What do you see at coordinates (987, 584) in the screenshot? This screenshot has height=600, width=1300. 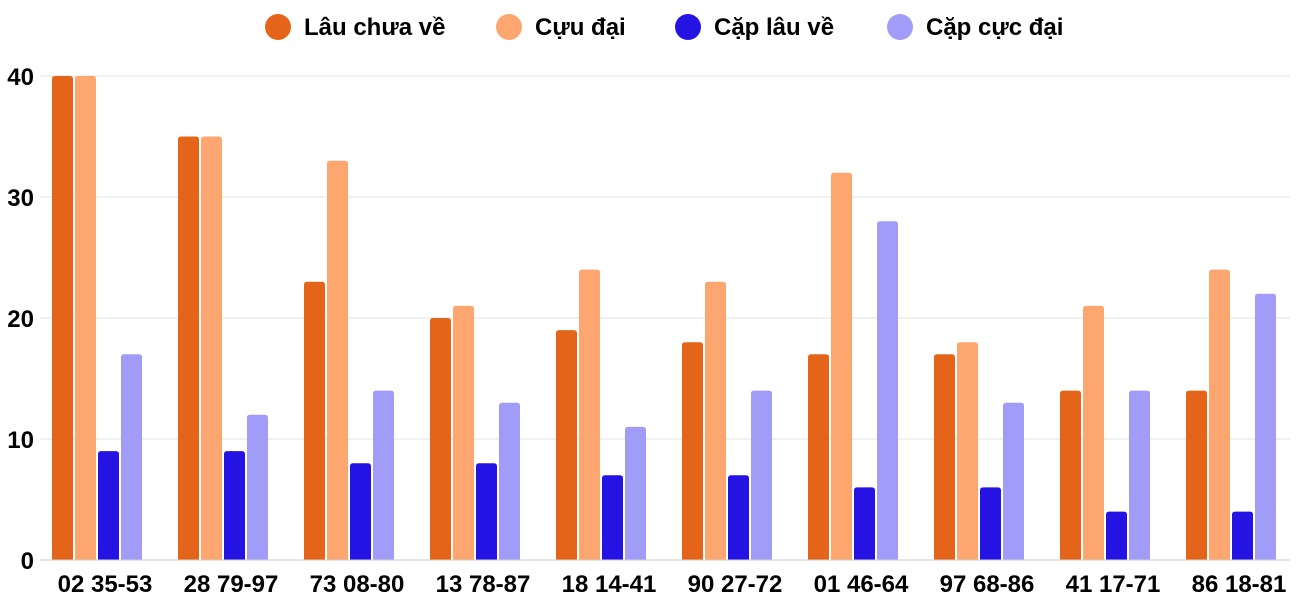 I see `x-tick-label: 97 68-86` at bounding box center [987, 584].